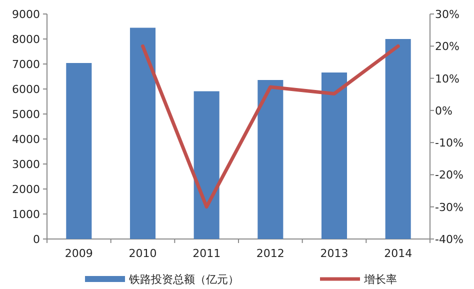 The width and height of the screenshot is (474, 289). What do you see at coordinates (270, 253) in the screenshot?
I see `x-tick-label: 2012` at bounding box center [270, 253].